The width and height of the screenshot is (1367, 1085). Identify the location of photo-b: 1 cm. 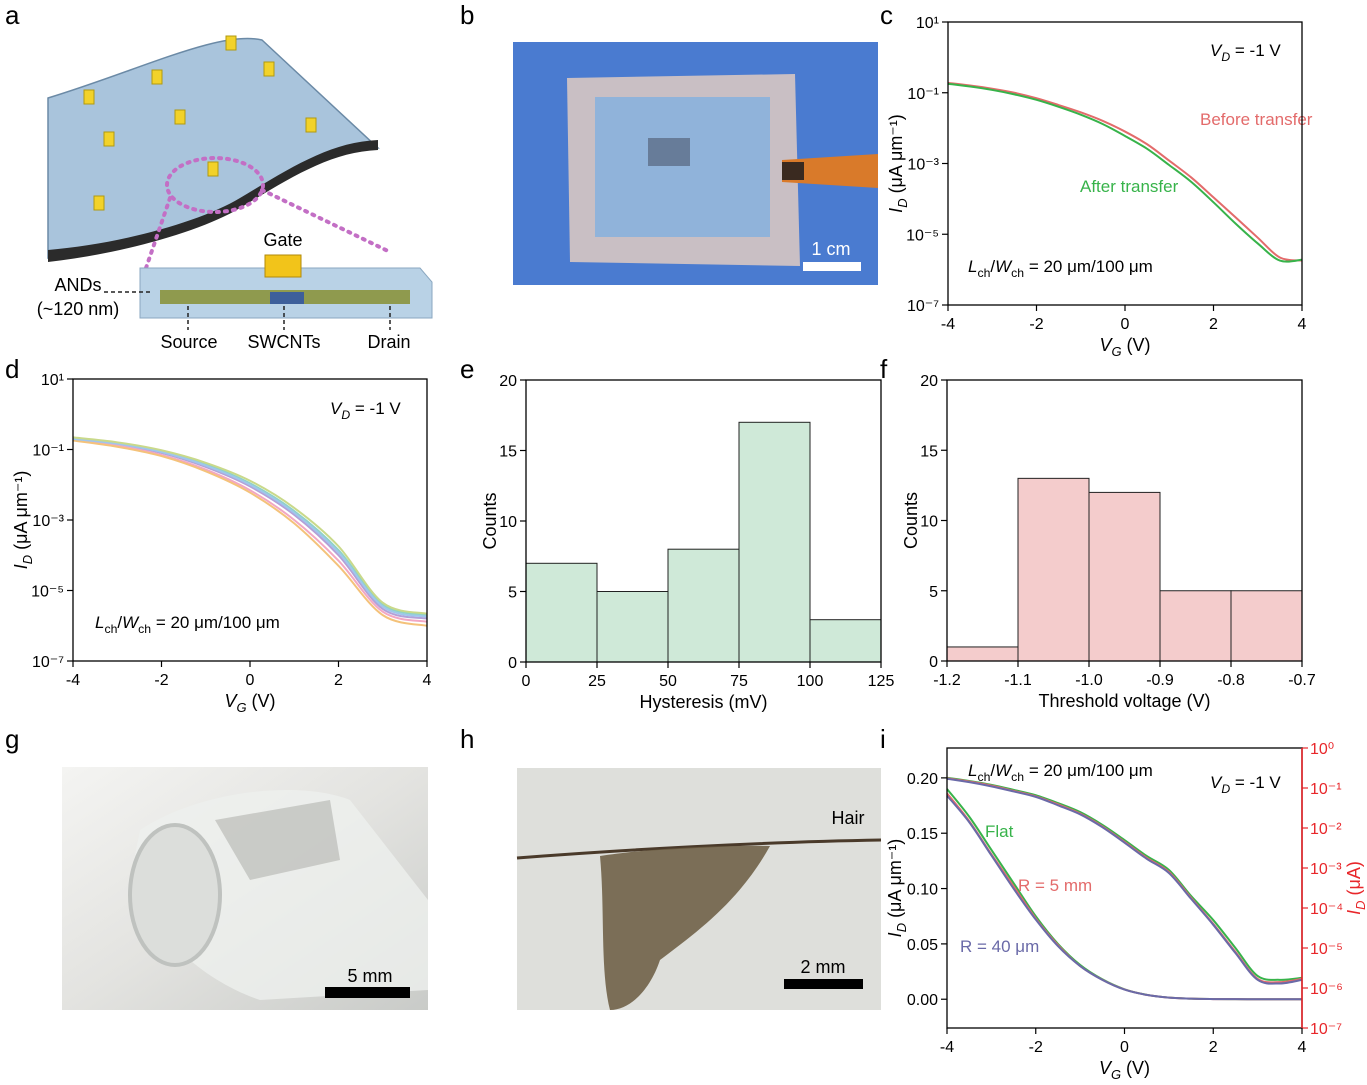
(695, 163).